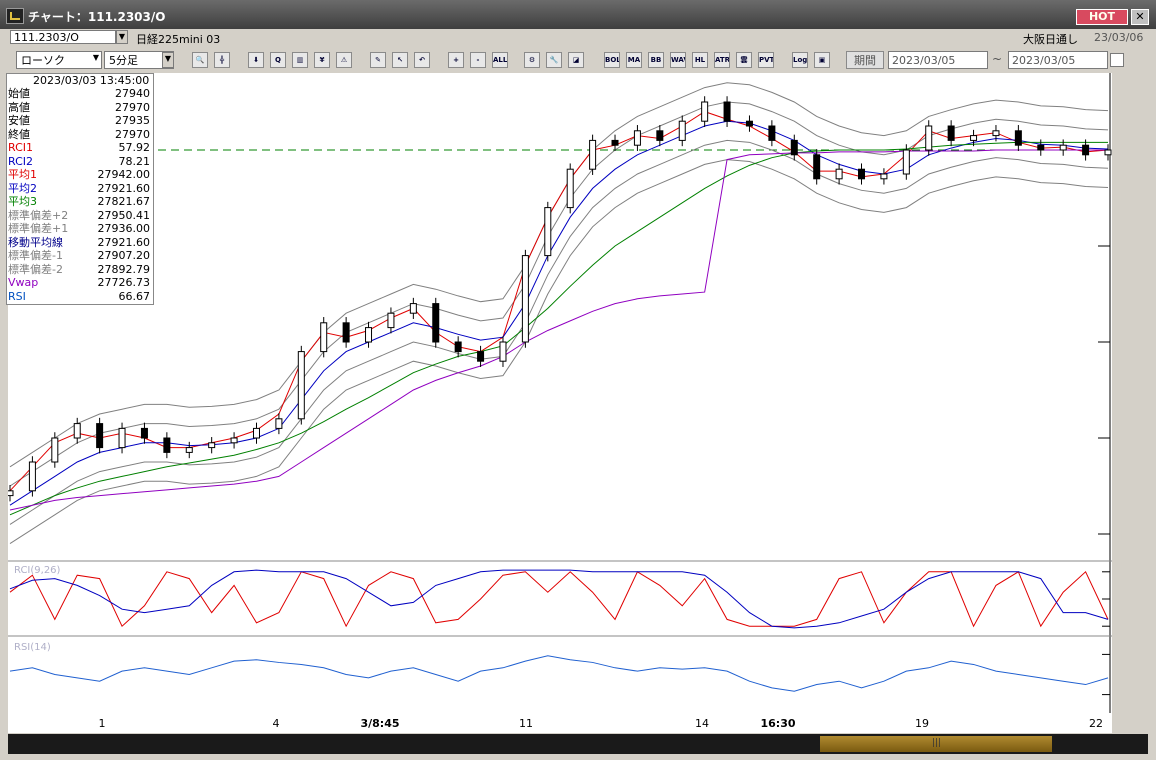  Describe the element at coordinates (80, 215) in the screenshot. I see `info-row: 標準偏差+2 27950.41` at that location.